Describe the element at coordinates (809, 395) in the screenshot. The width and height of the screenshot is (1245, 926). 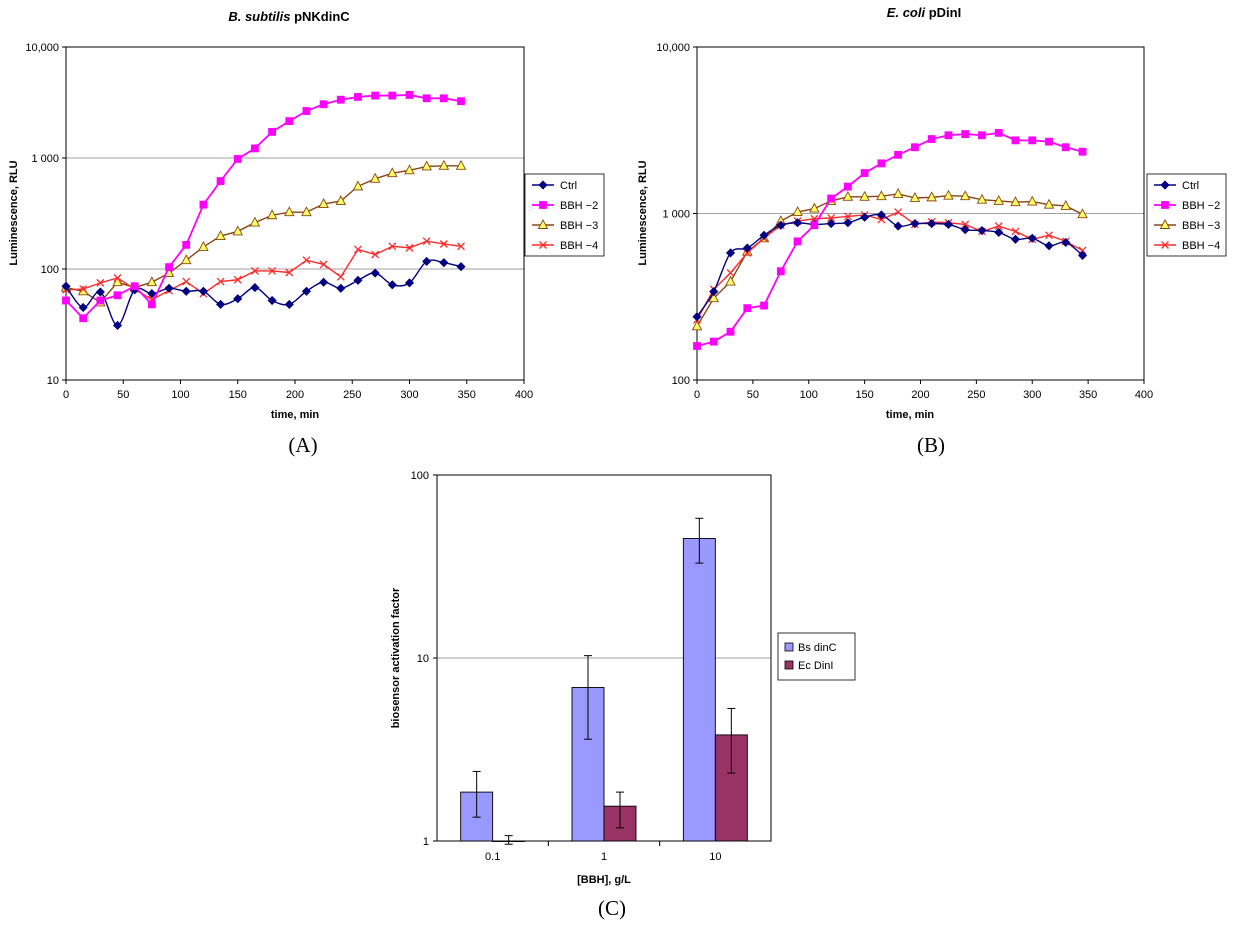
I see `x-tick-label: 100` at that location.